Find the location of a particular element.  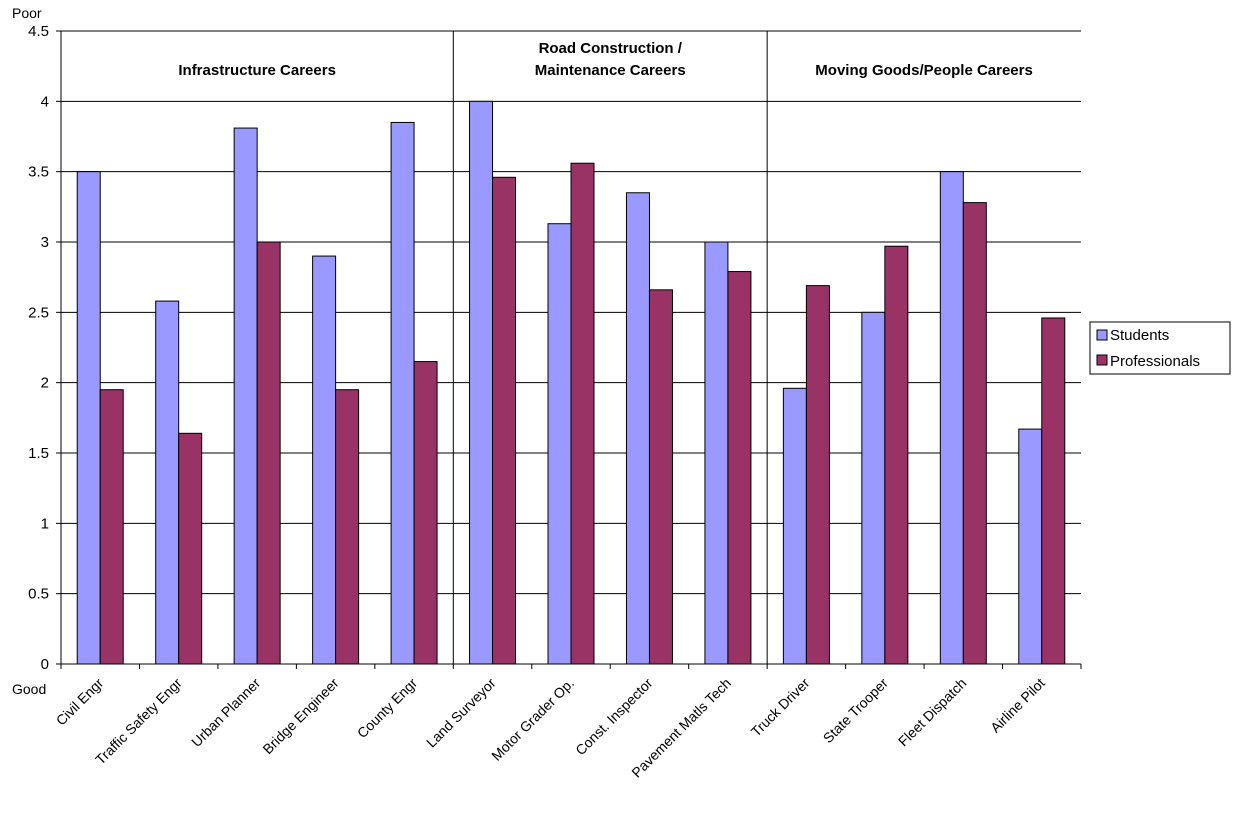

y-tick-label: 0 is located at coordinates (45, 664).